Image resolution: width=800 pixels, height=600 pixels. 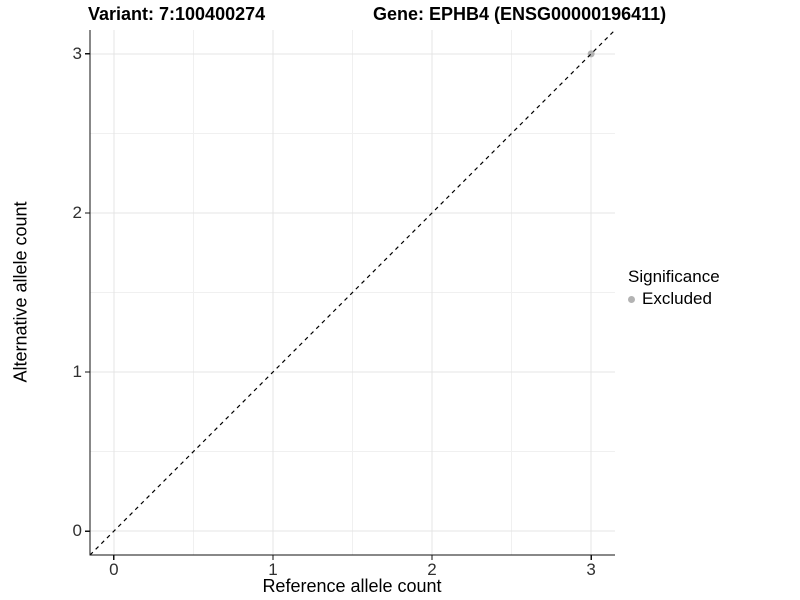 I want to click on y-tick-label: 0, so click(x=77, y=531).